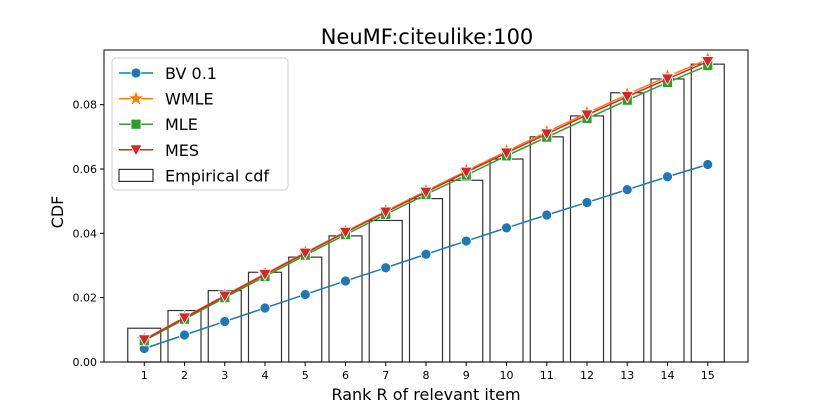 The image size is (830, 415). I want to click on x-tick-label: 12, so click(587, 375).